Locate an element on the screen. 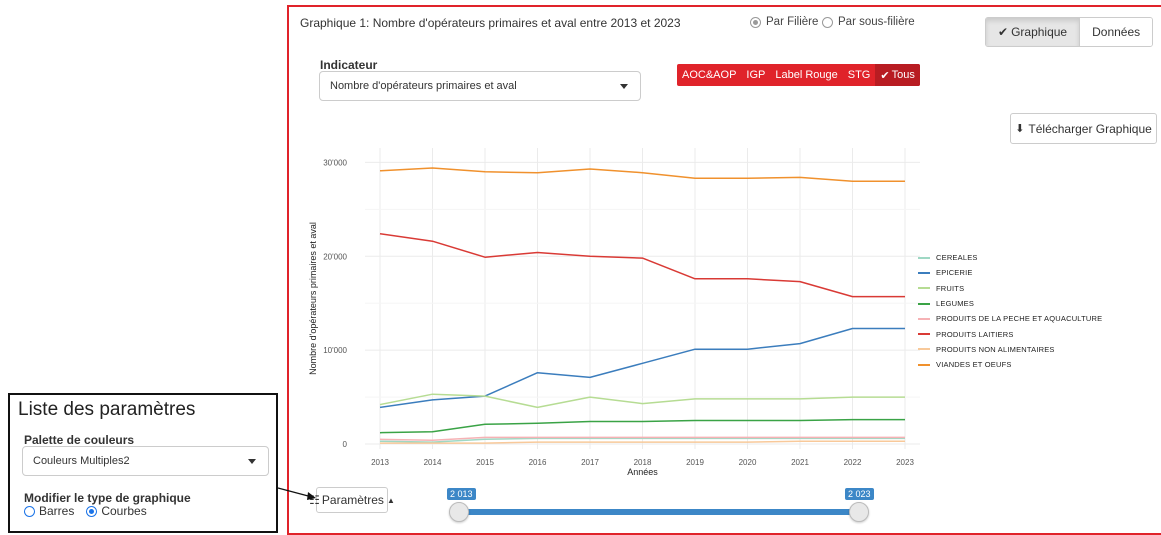 The height and width of the screenshot is (535, 1161). series-line-cereales is located at coordinates (642, 440).